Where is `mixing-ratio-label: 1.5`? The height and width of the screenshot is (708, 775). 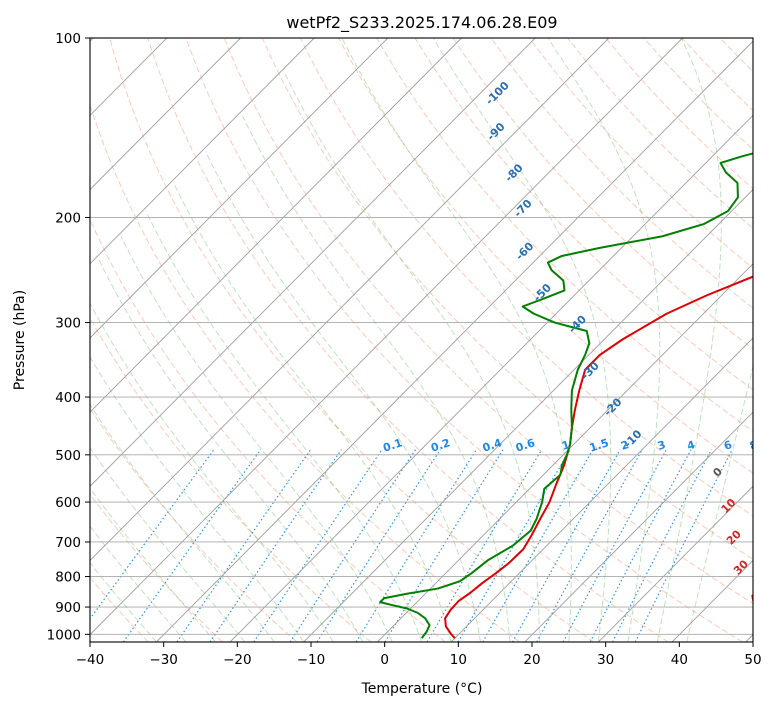 mixing-ratio-label: 1.5 is located at coordinates (599, 445).